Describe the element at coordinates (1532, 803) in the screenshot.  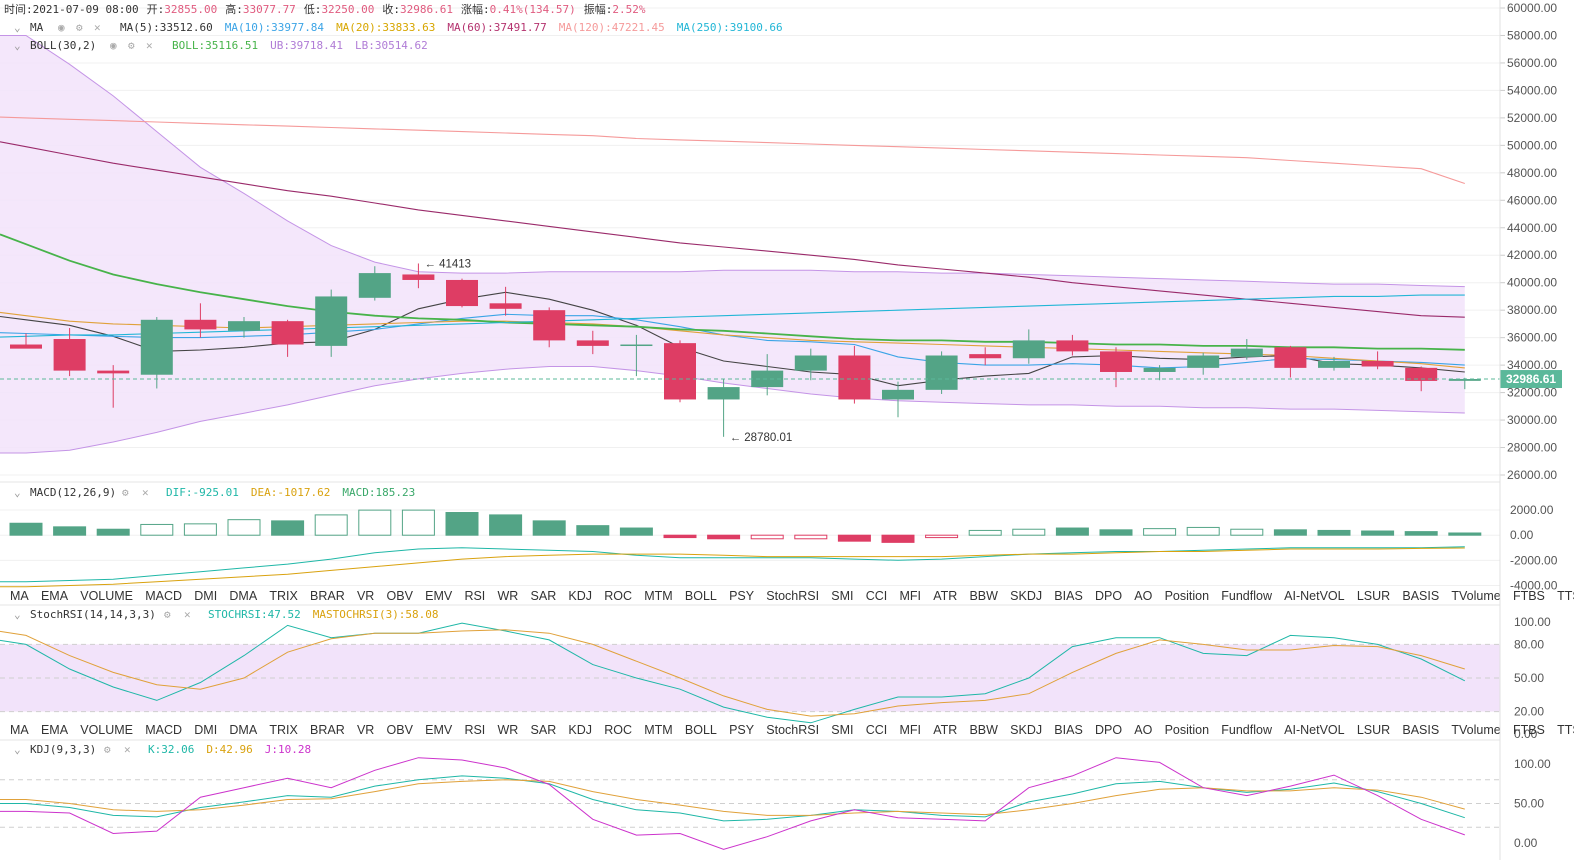
I see `kdj-axis: 100.00 50.00 0.00` at that location.